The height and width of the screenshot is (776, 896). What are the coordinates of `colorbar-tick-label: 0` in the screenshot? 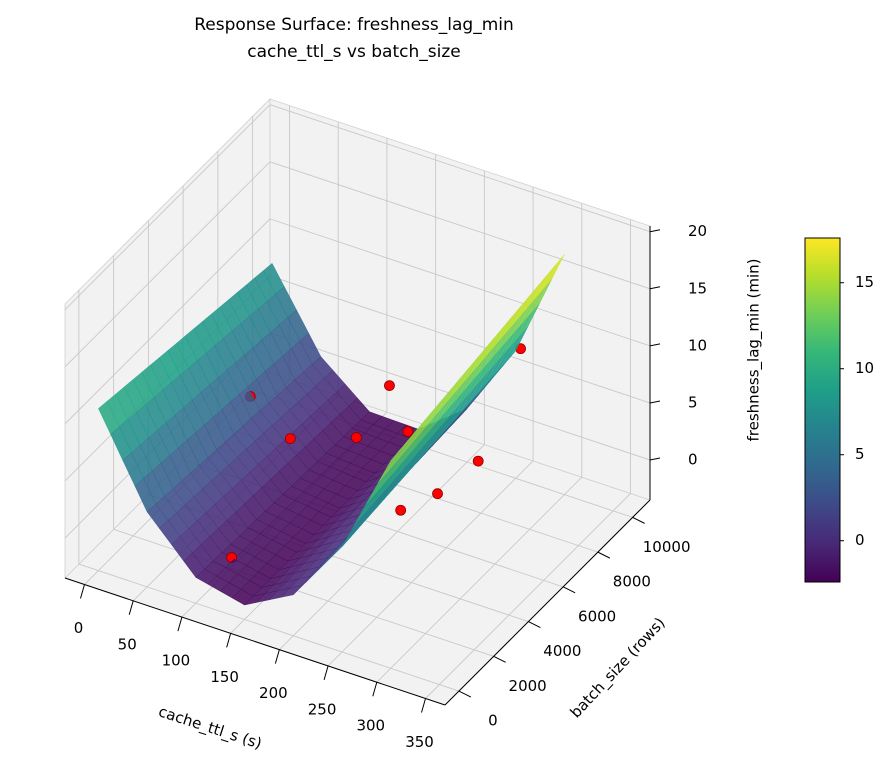 It's located at (860, 540).